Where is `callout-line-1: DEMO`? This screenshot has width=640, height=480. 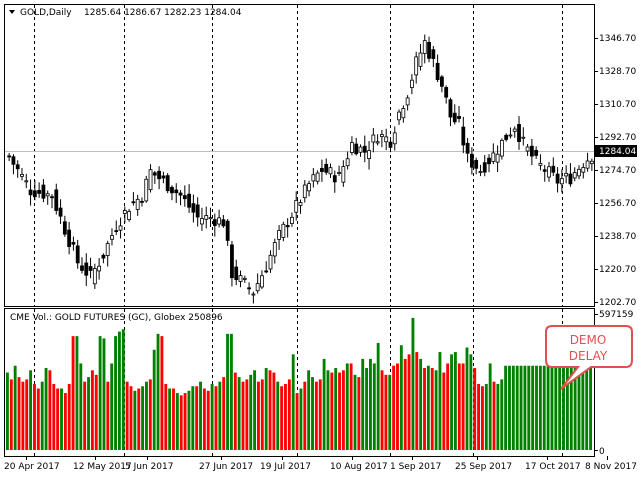 callout-line-1: DEMO is located at coordinates (588, 340).